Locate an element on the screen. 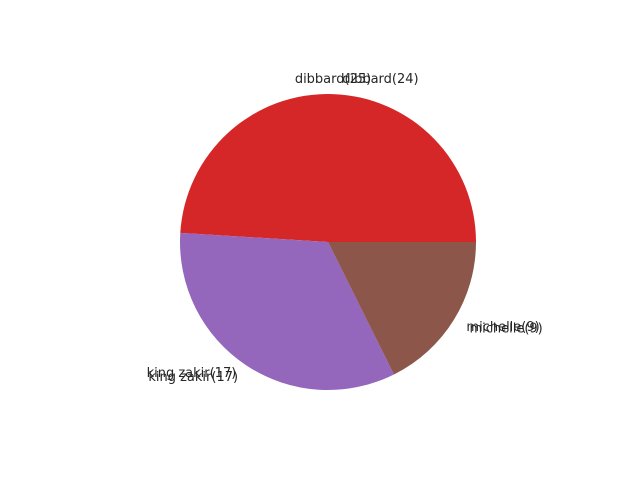 This screenshot has width=640, height=480. ghost-label: dibbard(24) is located at coordinates (380, 79).